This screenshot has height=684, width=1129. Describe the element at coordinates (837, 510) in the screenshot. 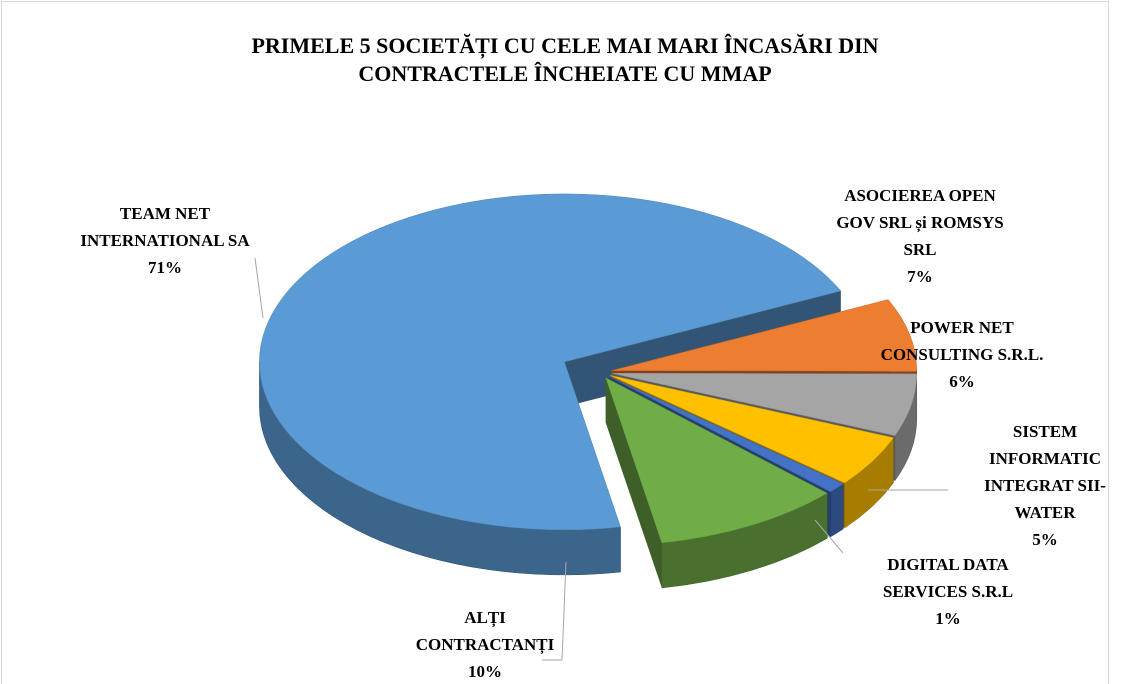

I see `slice-side` at that location.